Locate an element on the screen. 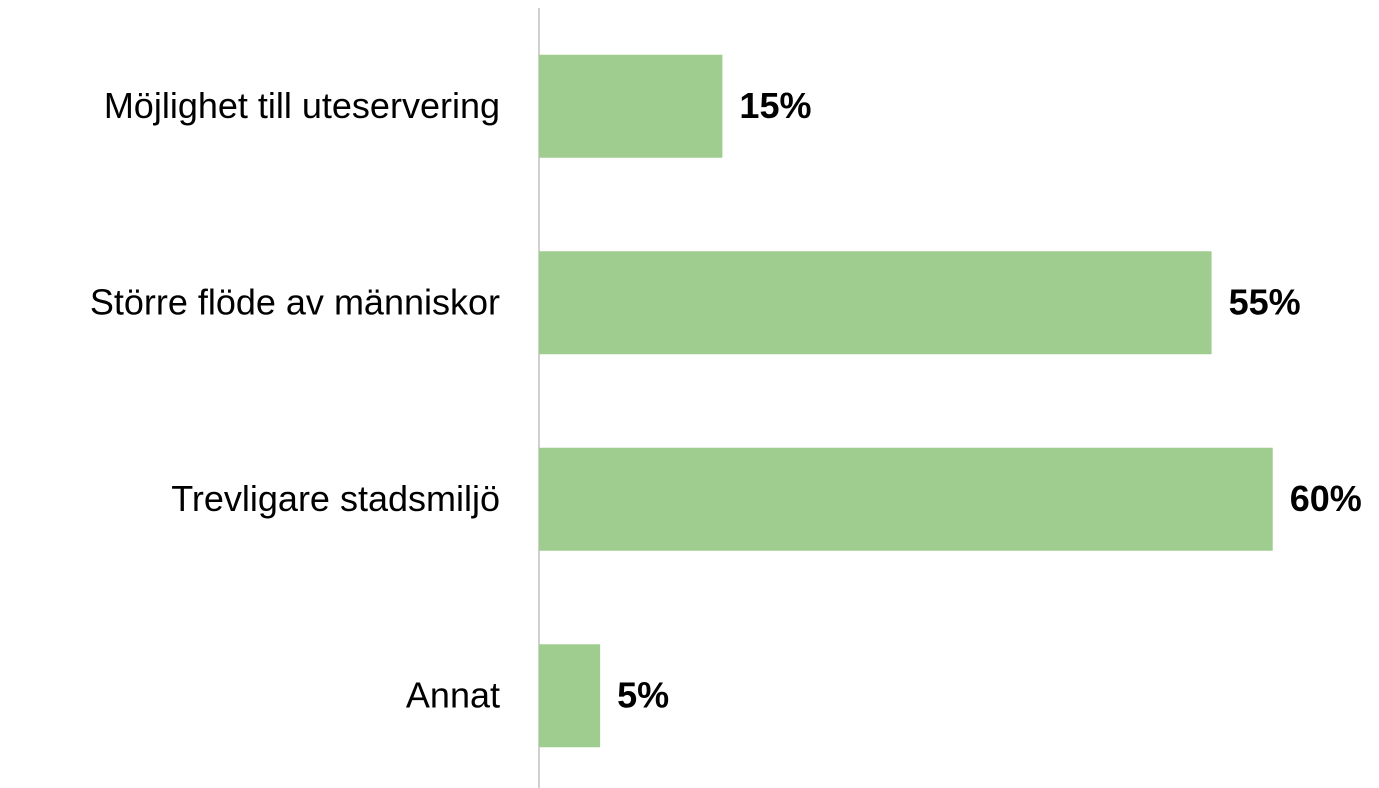  category-label: Annat is located at coordinates (453, 694).